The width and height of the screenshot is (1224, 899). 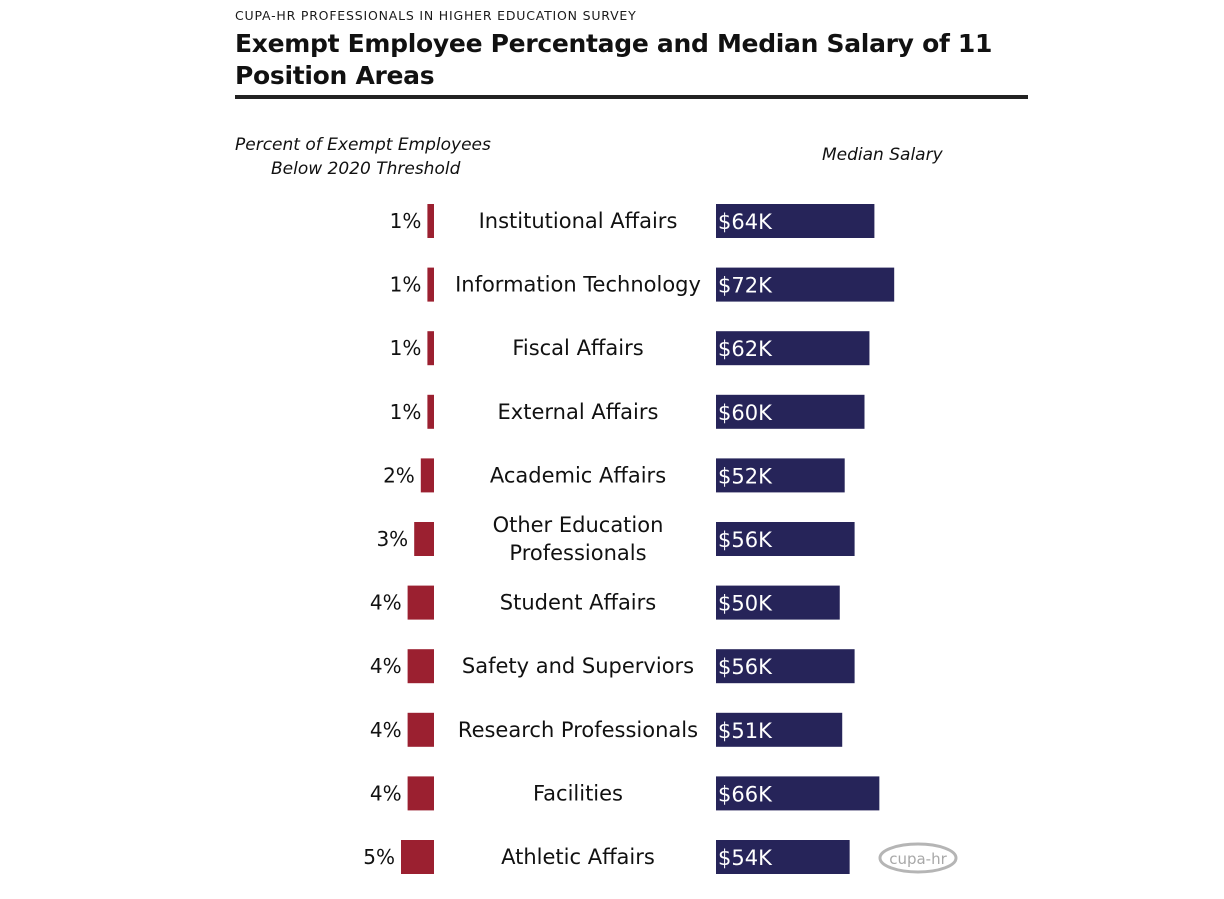 What do you see at coordinates (631, 97) in the screenshot?
I see `title-divider` at bounding box center [631, 97].